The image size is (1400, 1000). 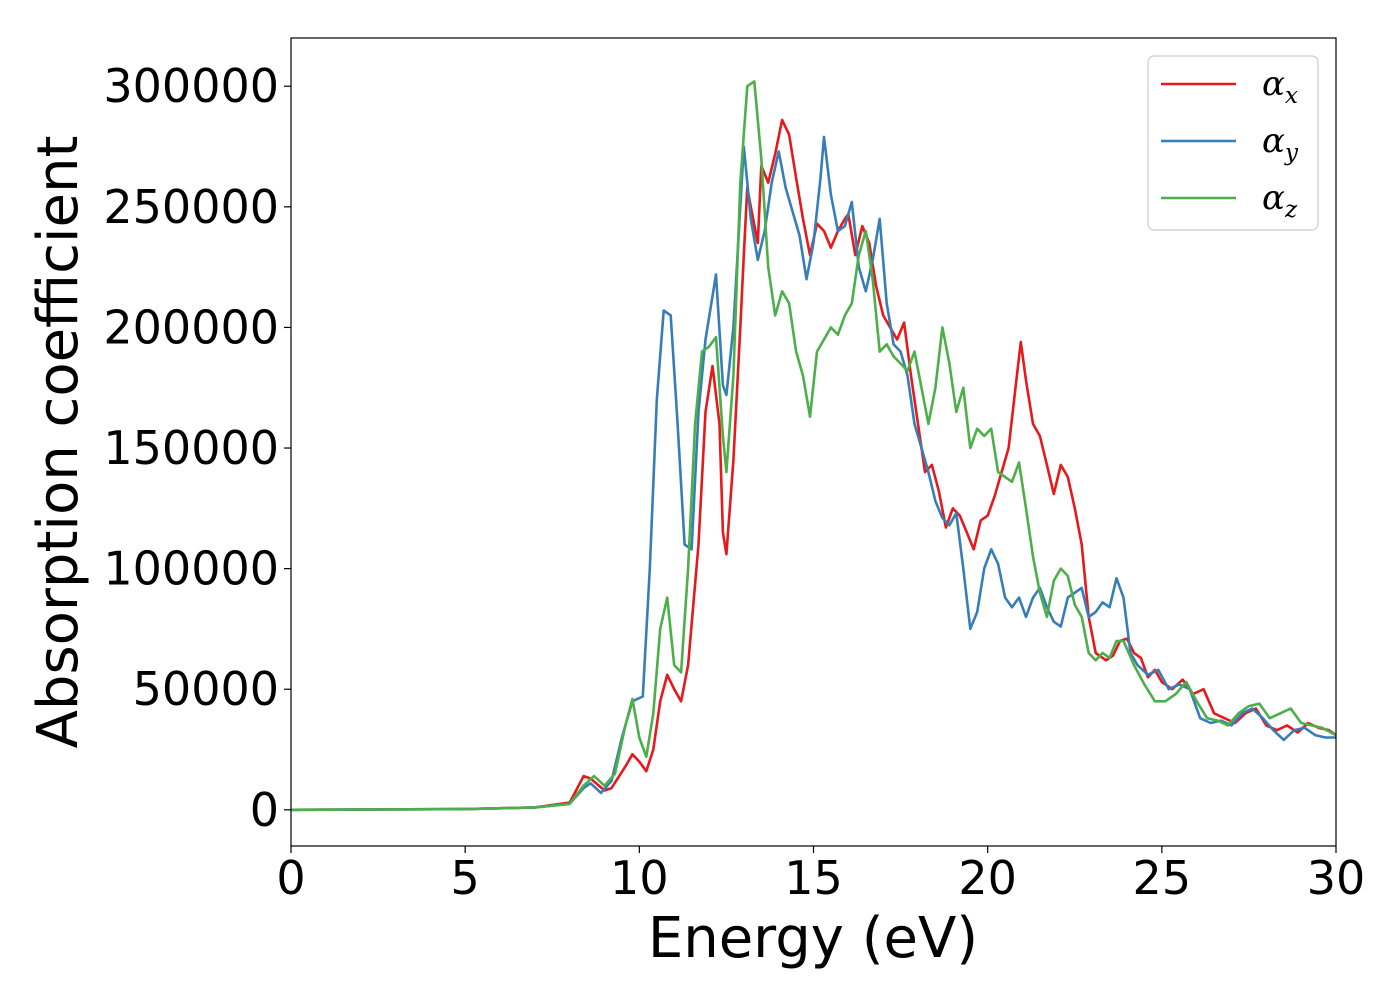 What do you see at coordinates (191, 86) in the screenshot?
I see `y-tick-label: 300000` at bounding box center [191, 86].